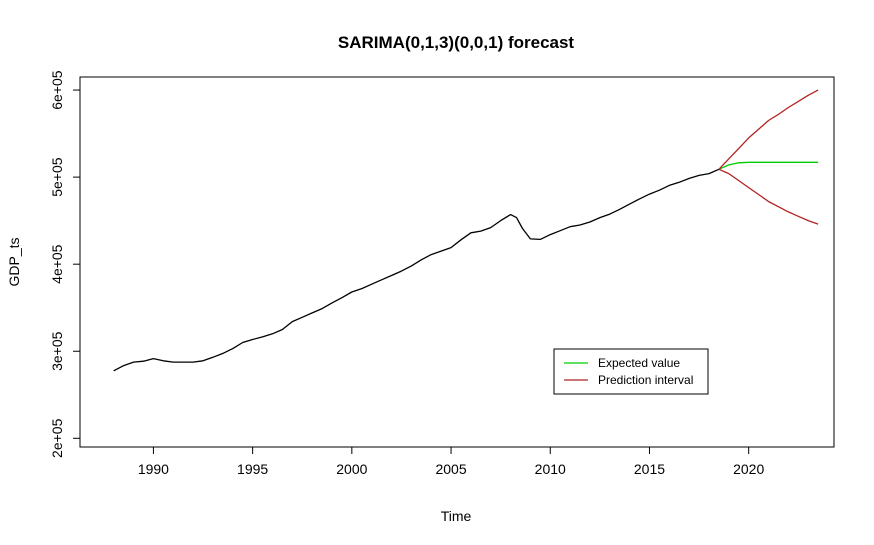  What do you see at coordinates (351, 469) in the screenshot?
I see `x-tick-label: 2000` at bounding box center [351, 469].